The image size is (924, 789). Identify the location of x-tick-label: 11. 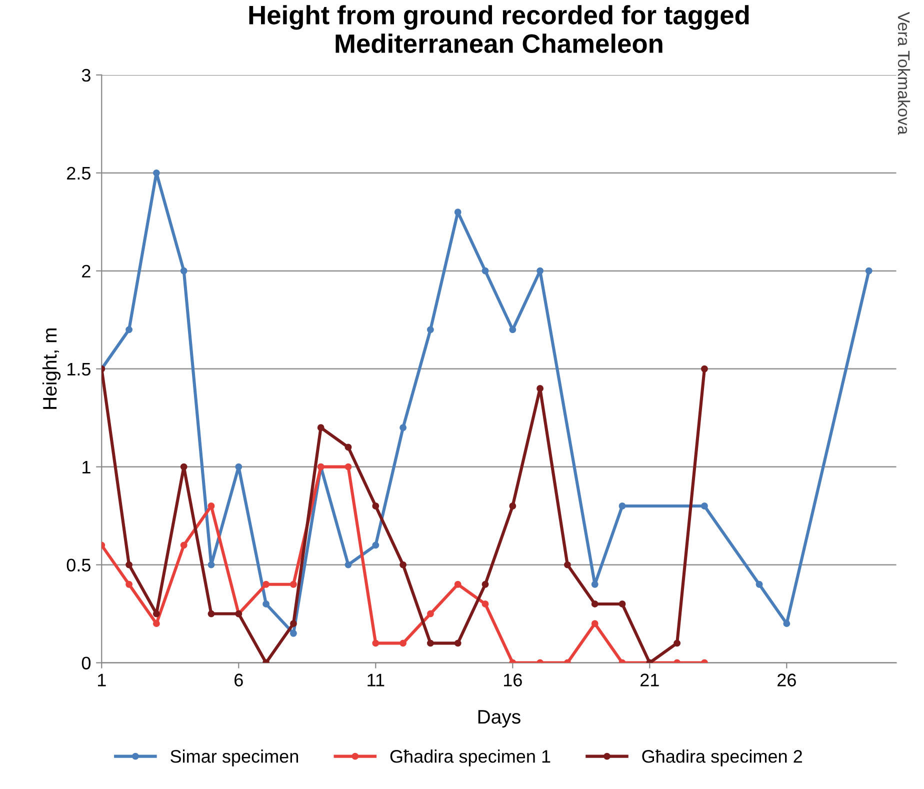
(376, 680).